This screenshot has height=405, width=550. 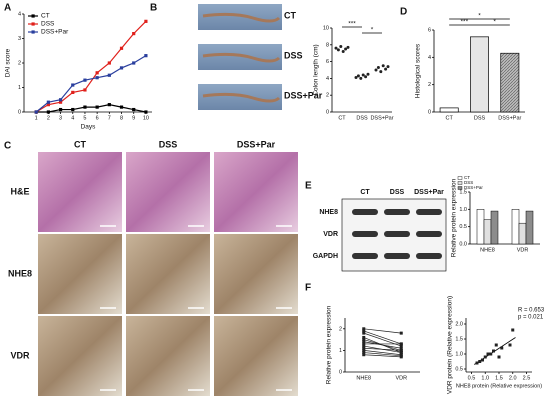 What do you see at coordinates (168, 144) in the screenshot?
I see `column-label: DSS` at bounding box center [168, 144].